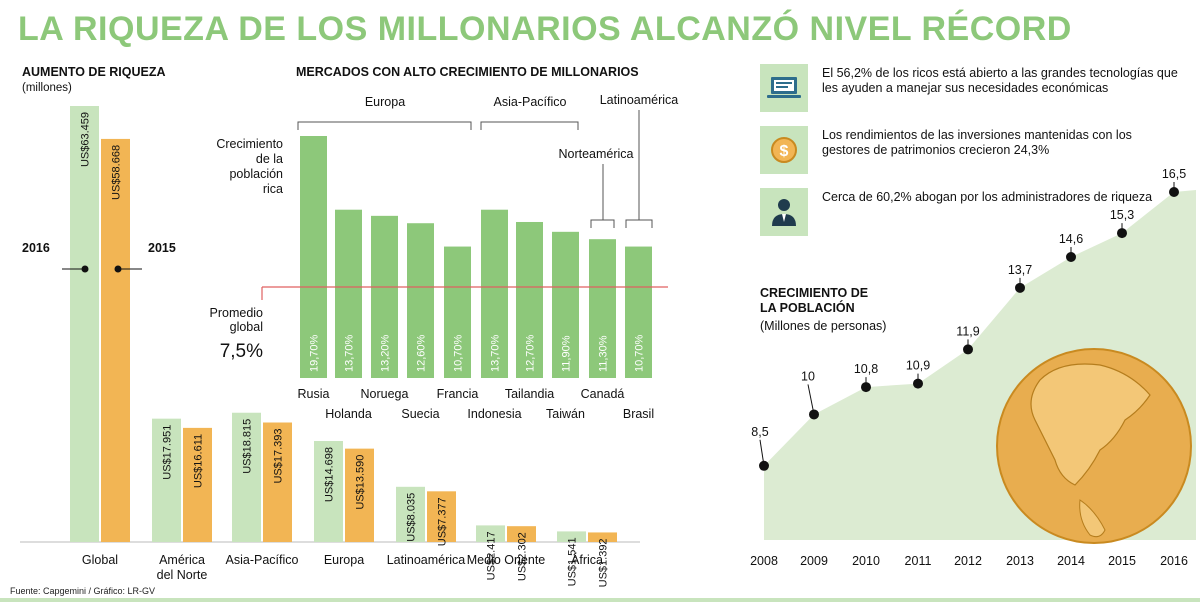 This screenshot has width=1200, height=602. I want to click on businessman-icon, so click(784, 212).